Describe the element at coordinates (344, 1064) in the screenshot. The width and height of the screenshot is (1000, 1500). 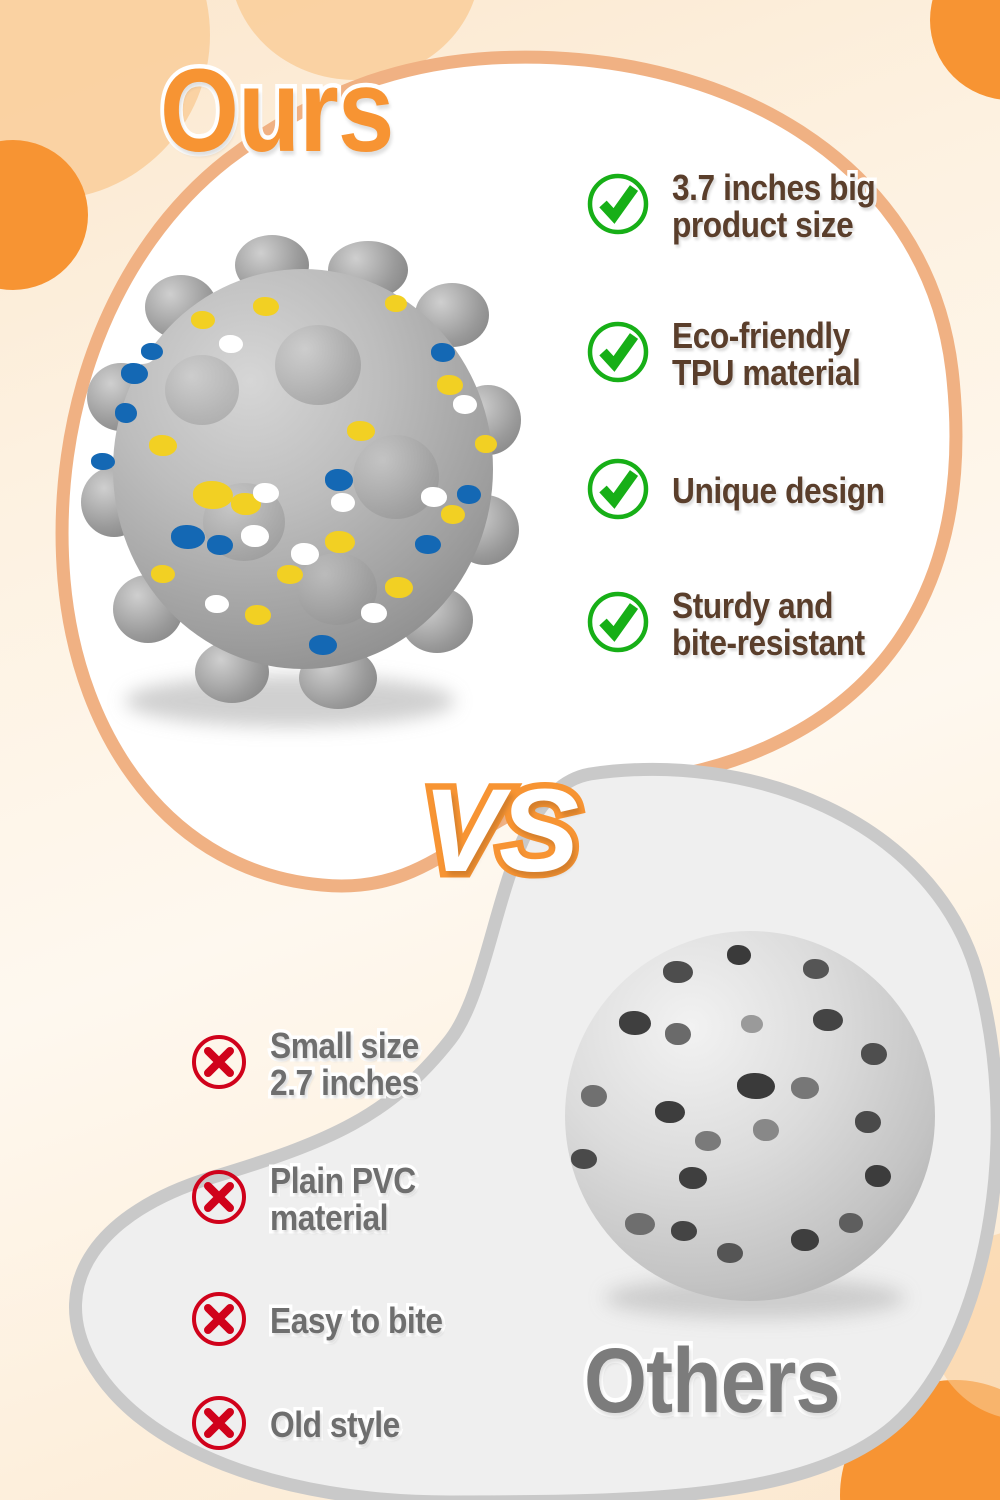
I see `cons-item-label: Small size 2.7 inches` at that location.